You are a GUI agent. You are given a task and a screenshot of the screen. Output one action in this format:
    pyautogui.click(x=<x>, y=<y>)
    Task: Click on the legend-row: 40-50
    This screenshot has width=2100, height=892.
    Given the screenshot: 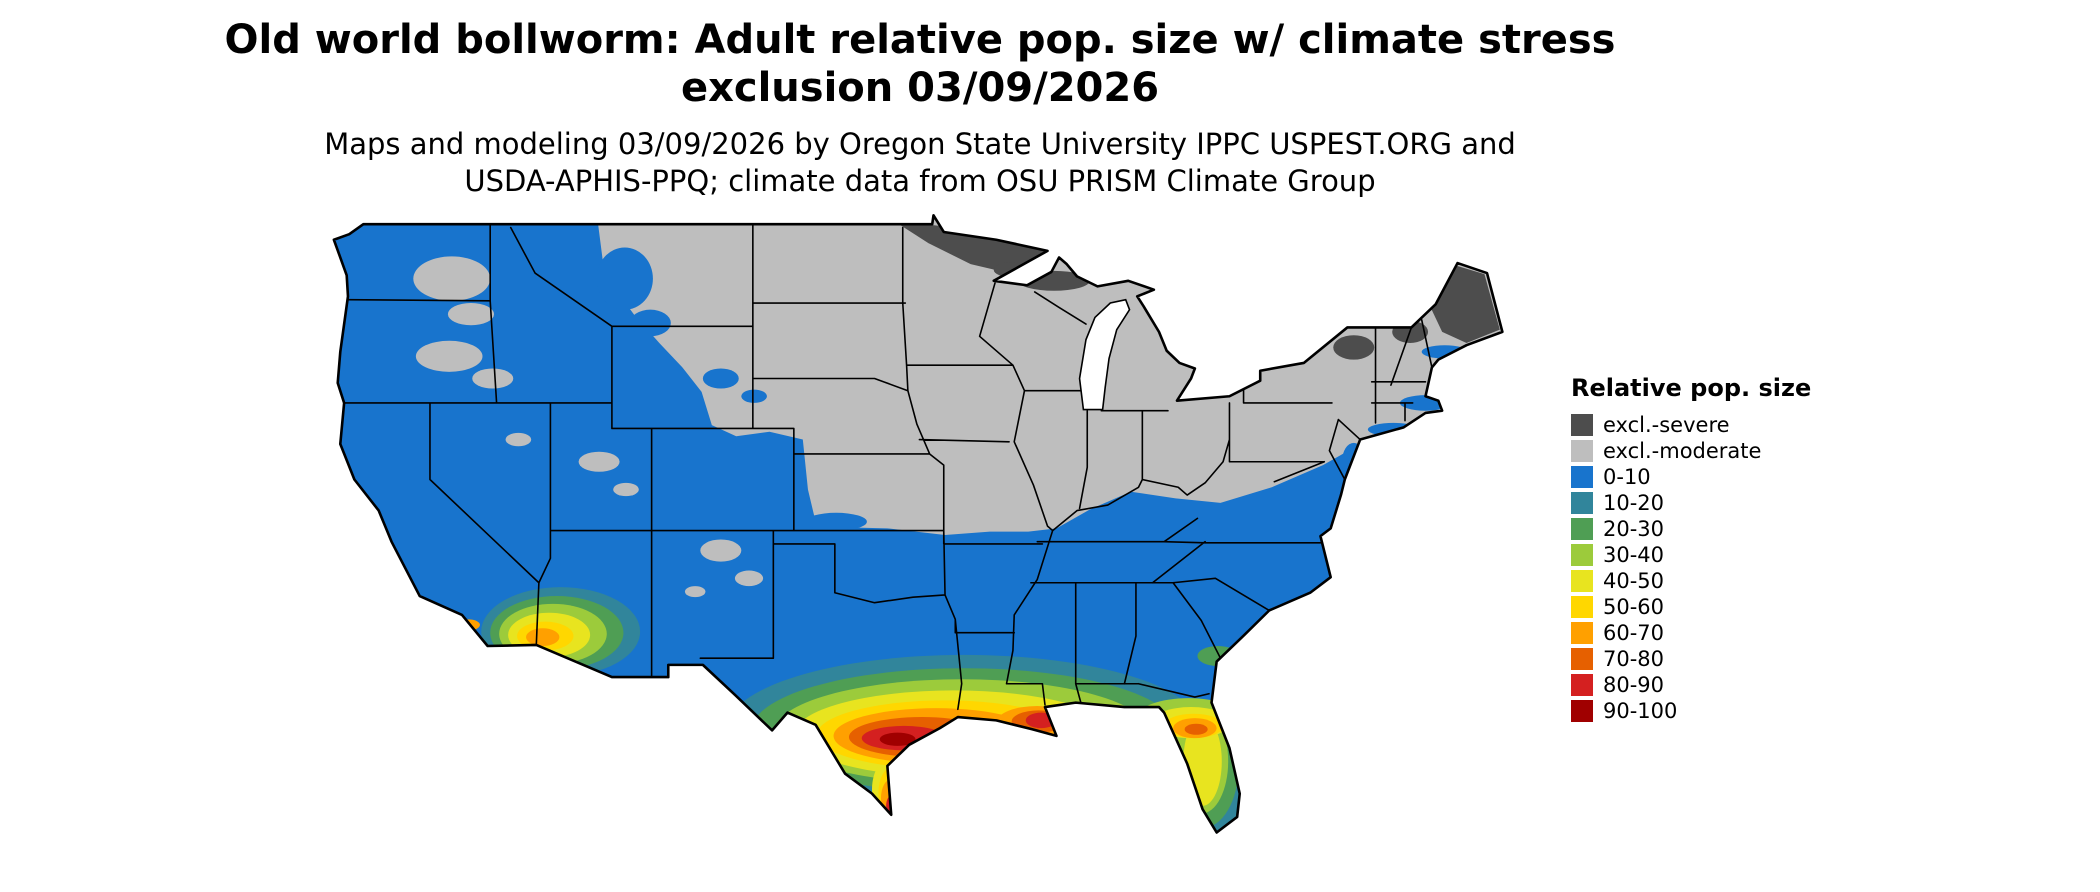 What is the action you would take?
    pyautogui.click(x=1691, y=581)
    